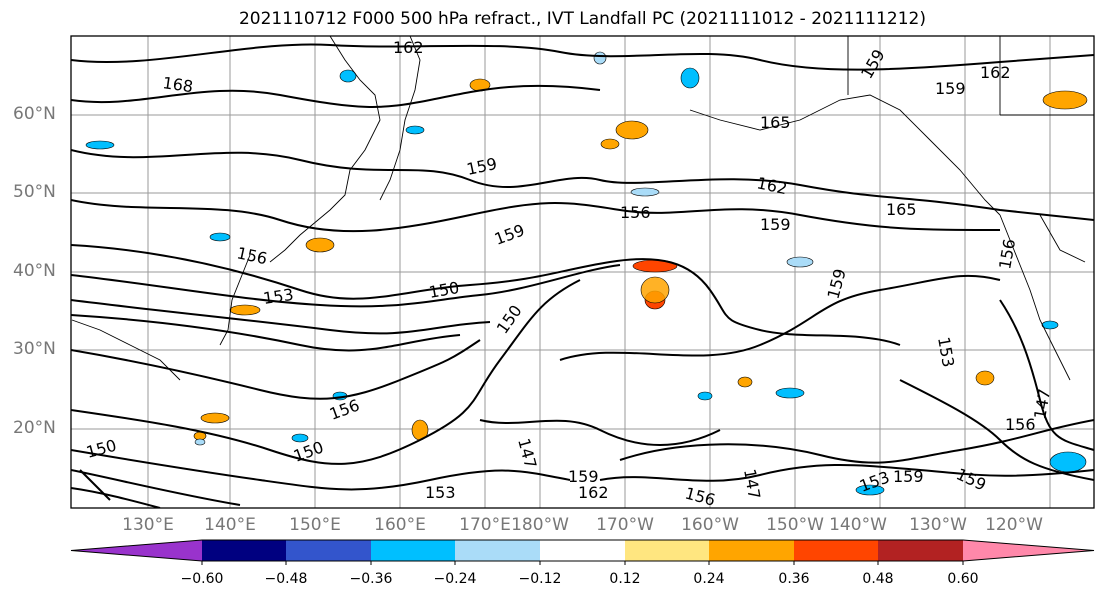  I want to click on colorbar-tick-label: −0.24, so click(455, 579).